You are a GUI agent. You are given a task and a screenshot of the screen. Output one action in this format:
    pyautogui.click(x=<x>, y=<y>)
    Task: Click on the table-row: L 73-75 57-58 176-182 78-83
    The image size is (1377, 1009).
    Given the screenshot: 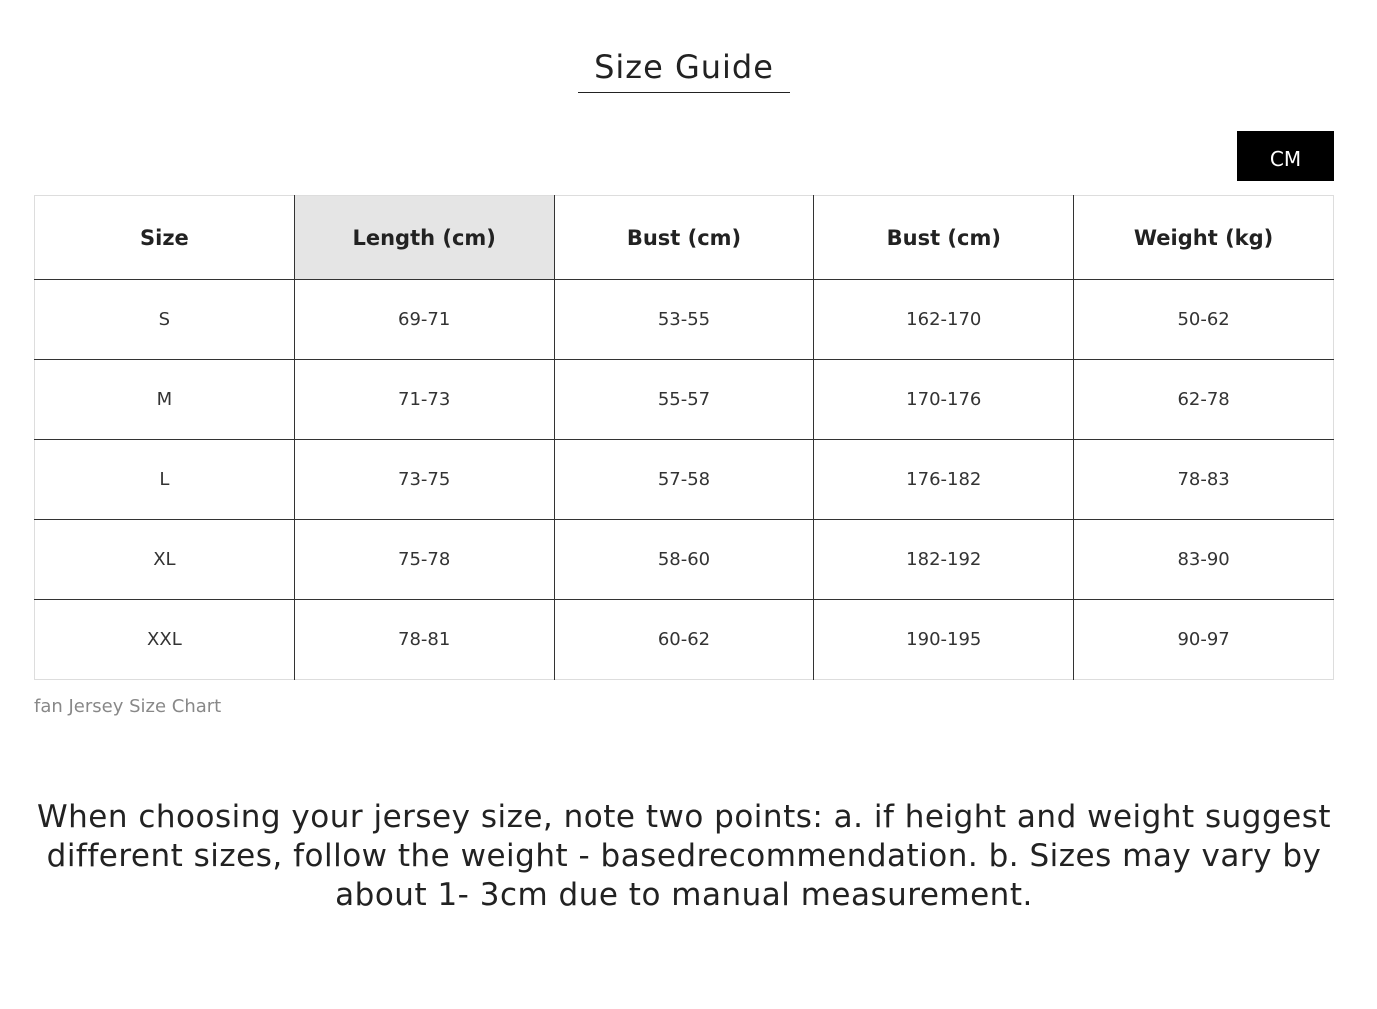 What is the action you would take?
    pyautogui.click(x=684, y=479)
    